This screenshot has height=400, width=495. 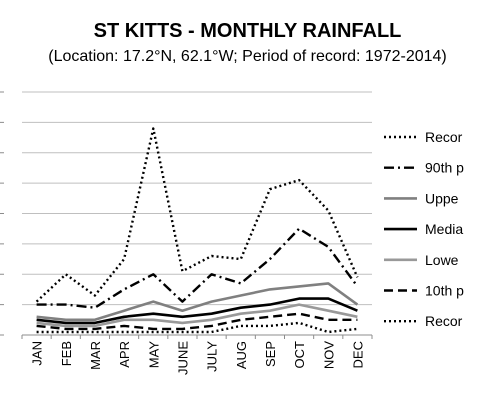 What do you see at coordinates (444, 137) in the screenshot?
I see `legend-label-1: Recor` at bounding box center [444, 137].